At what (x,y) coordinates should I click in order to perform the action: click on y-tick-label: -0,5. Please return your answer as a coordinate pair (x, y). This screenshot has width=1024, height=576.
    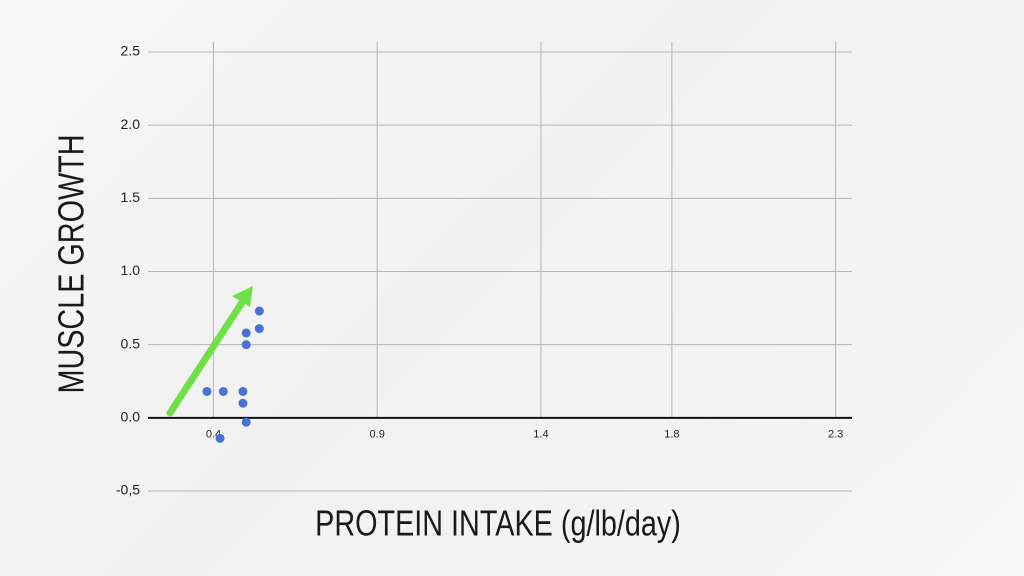
    Looking at the image, I should click on (128, 490).